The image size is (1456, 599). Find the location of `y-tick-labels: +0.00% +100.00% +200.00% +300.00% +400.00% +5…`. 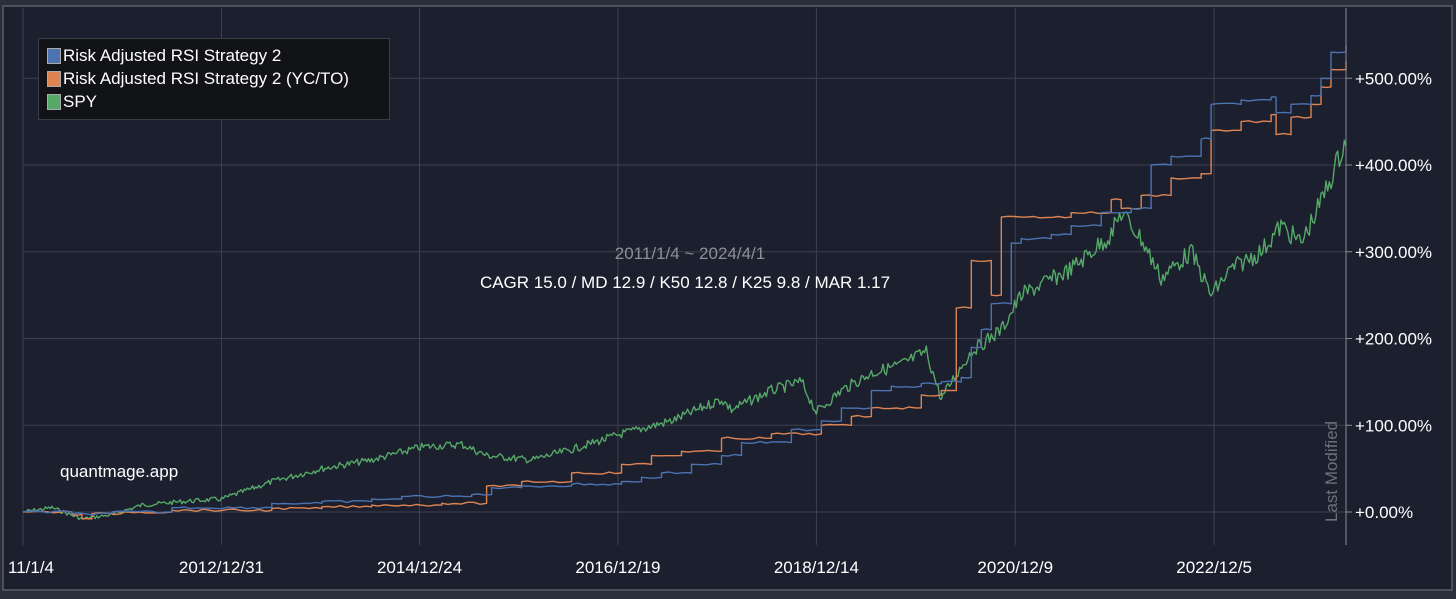

y-tick-labels: +0.00% +100.00% +200.00% +300.00% +400.00% +5… is located at coordinates (1393, 295).